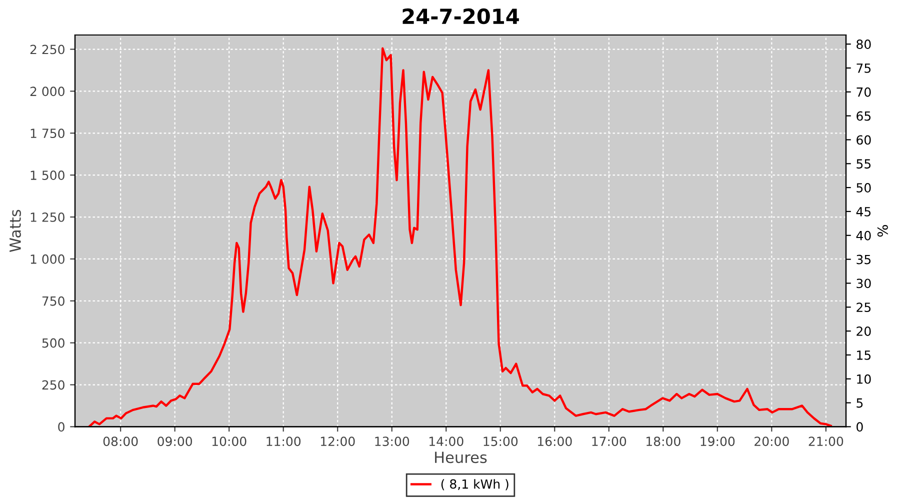  What do you see at coordinates (863, 92) in the screenshot?
I see `y2-tick-label: 70` at bounding box center [863, 92].